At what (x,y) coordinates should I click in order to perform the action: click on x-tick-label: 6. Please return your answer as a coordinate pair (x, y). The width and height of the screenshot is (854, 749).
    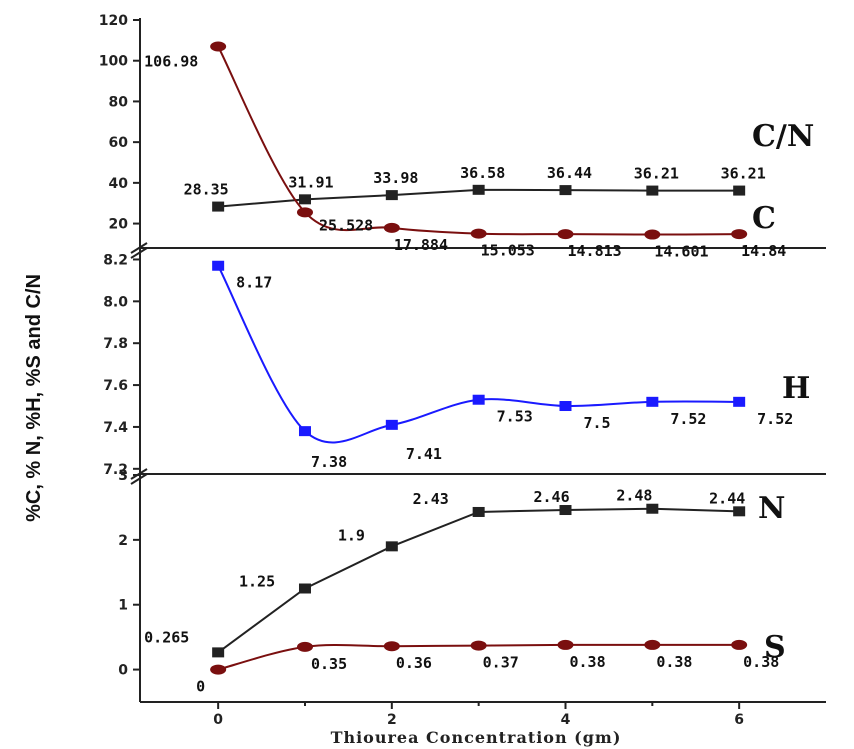
    Looking at the image, I should click on (739, 720).